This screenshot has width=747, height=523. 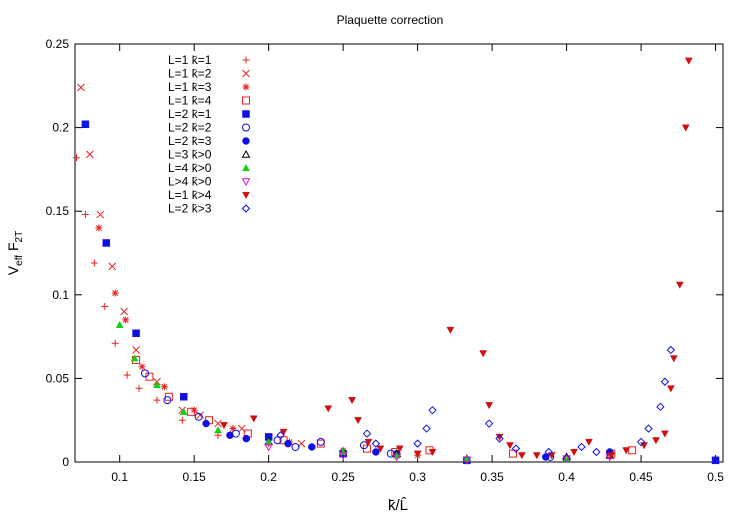 What do you see at coordinates (19, 237) in the screenshot?
I see `y-axis-label-sub2: 2T` at bounding box center [19, 237].